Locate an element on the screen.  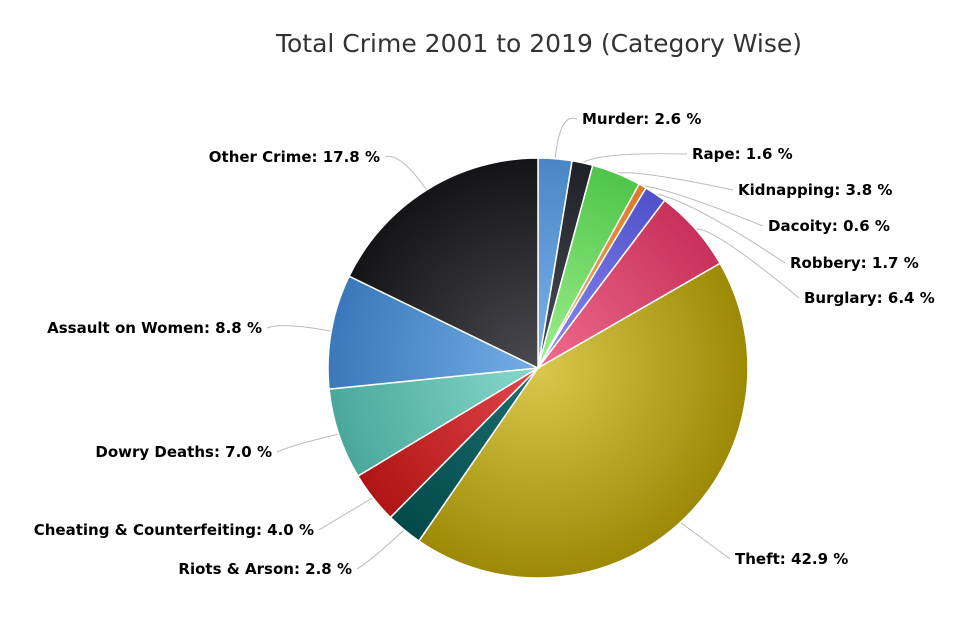
slice-label: Cheating & Counterfeiting: 4.0 % is located at coordinates (174, 530).